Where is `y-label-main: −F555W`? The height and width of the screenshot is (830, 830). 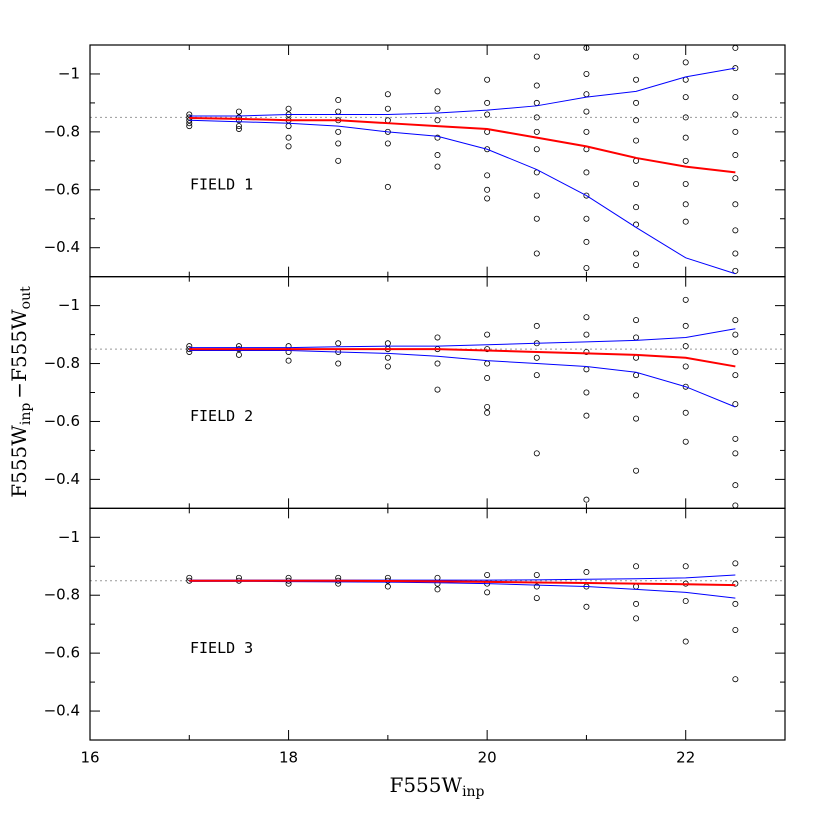 y-label-main: −F555W is located at coordinates (19, 354).